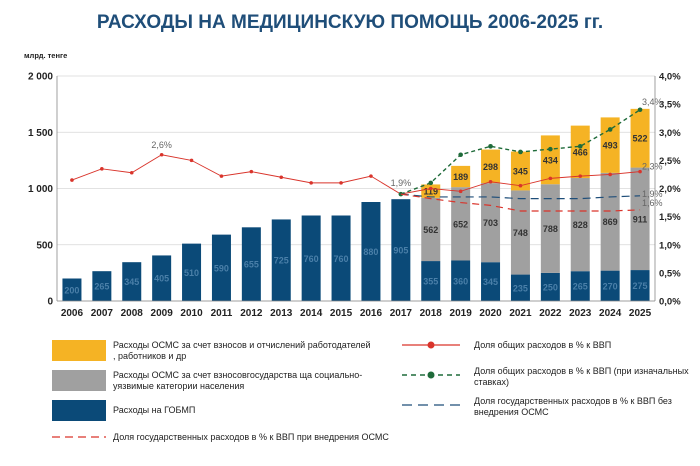  What do you see at coordinates (460, 177) in the screenshot?
I see `data-label: 189` at bounding box center [460, 177].